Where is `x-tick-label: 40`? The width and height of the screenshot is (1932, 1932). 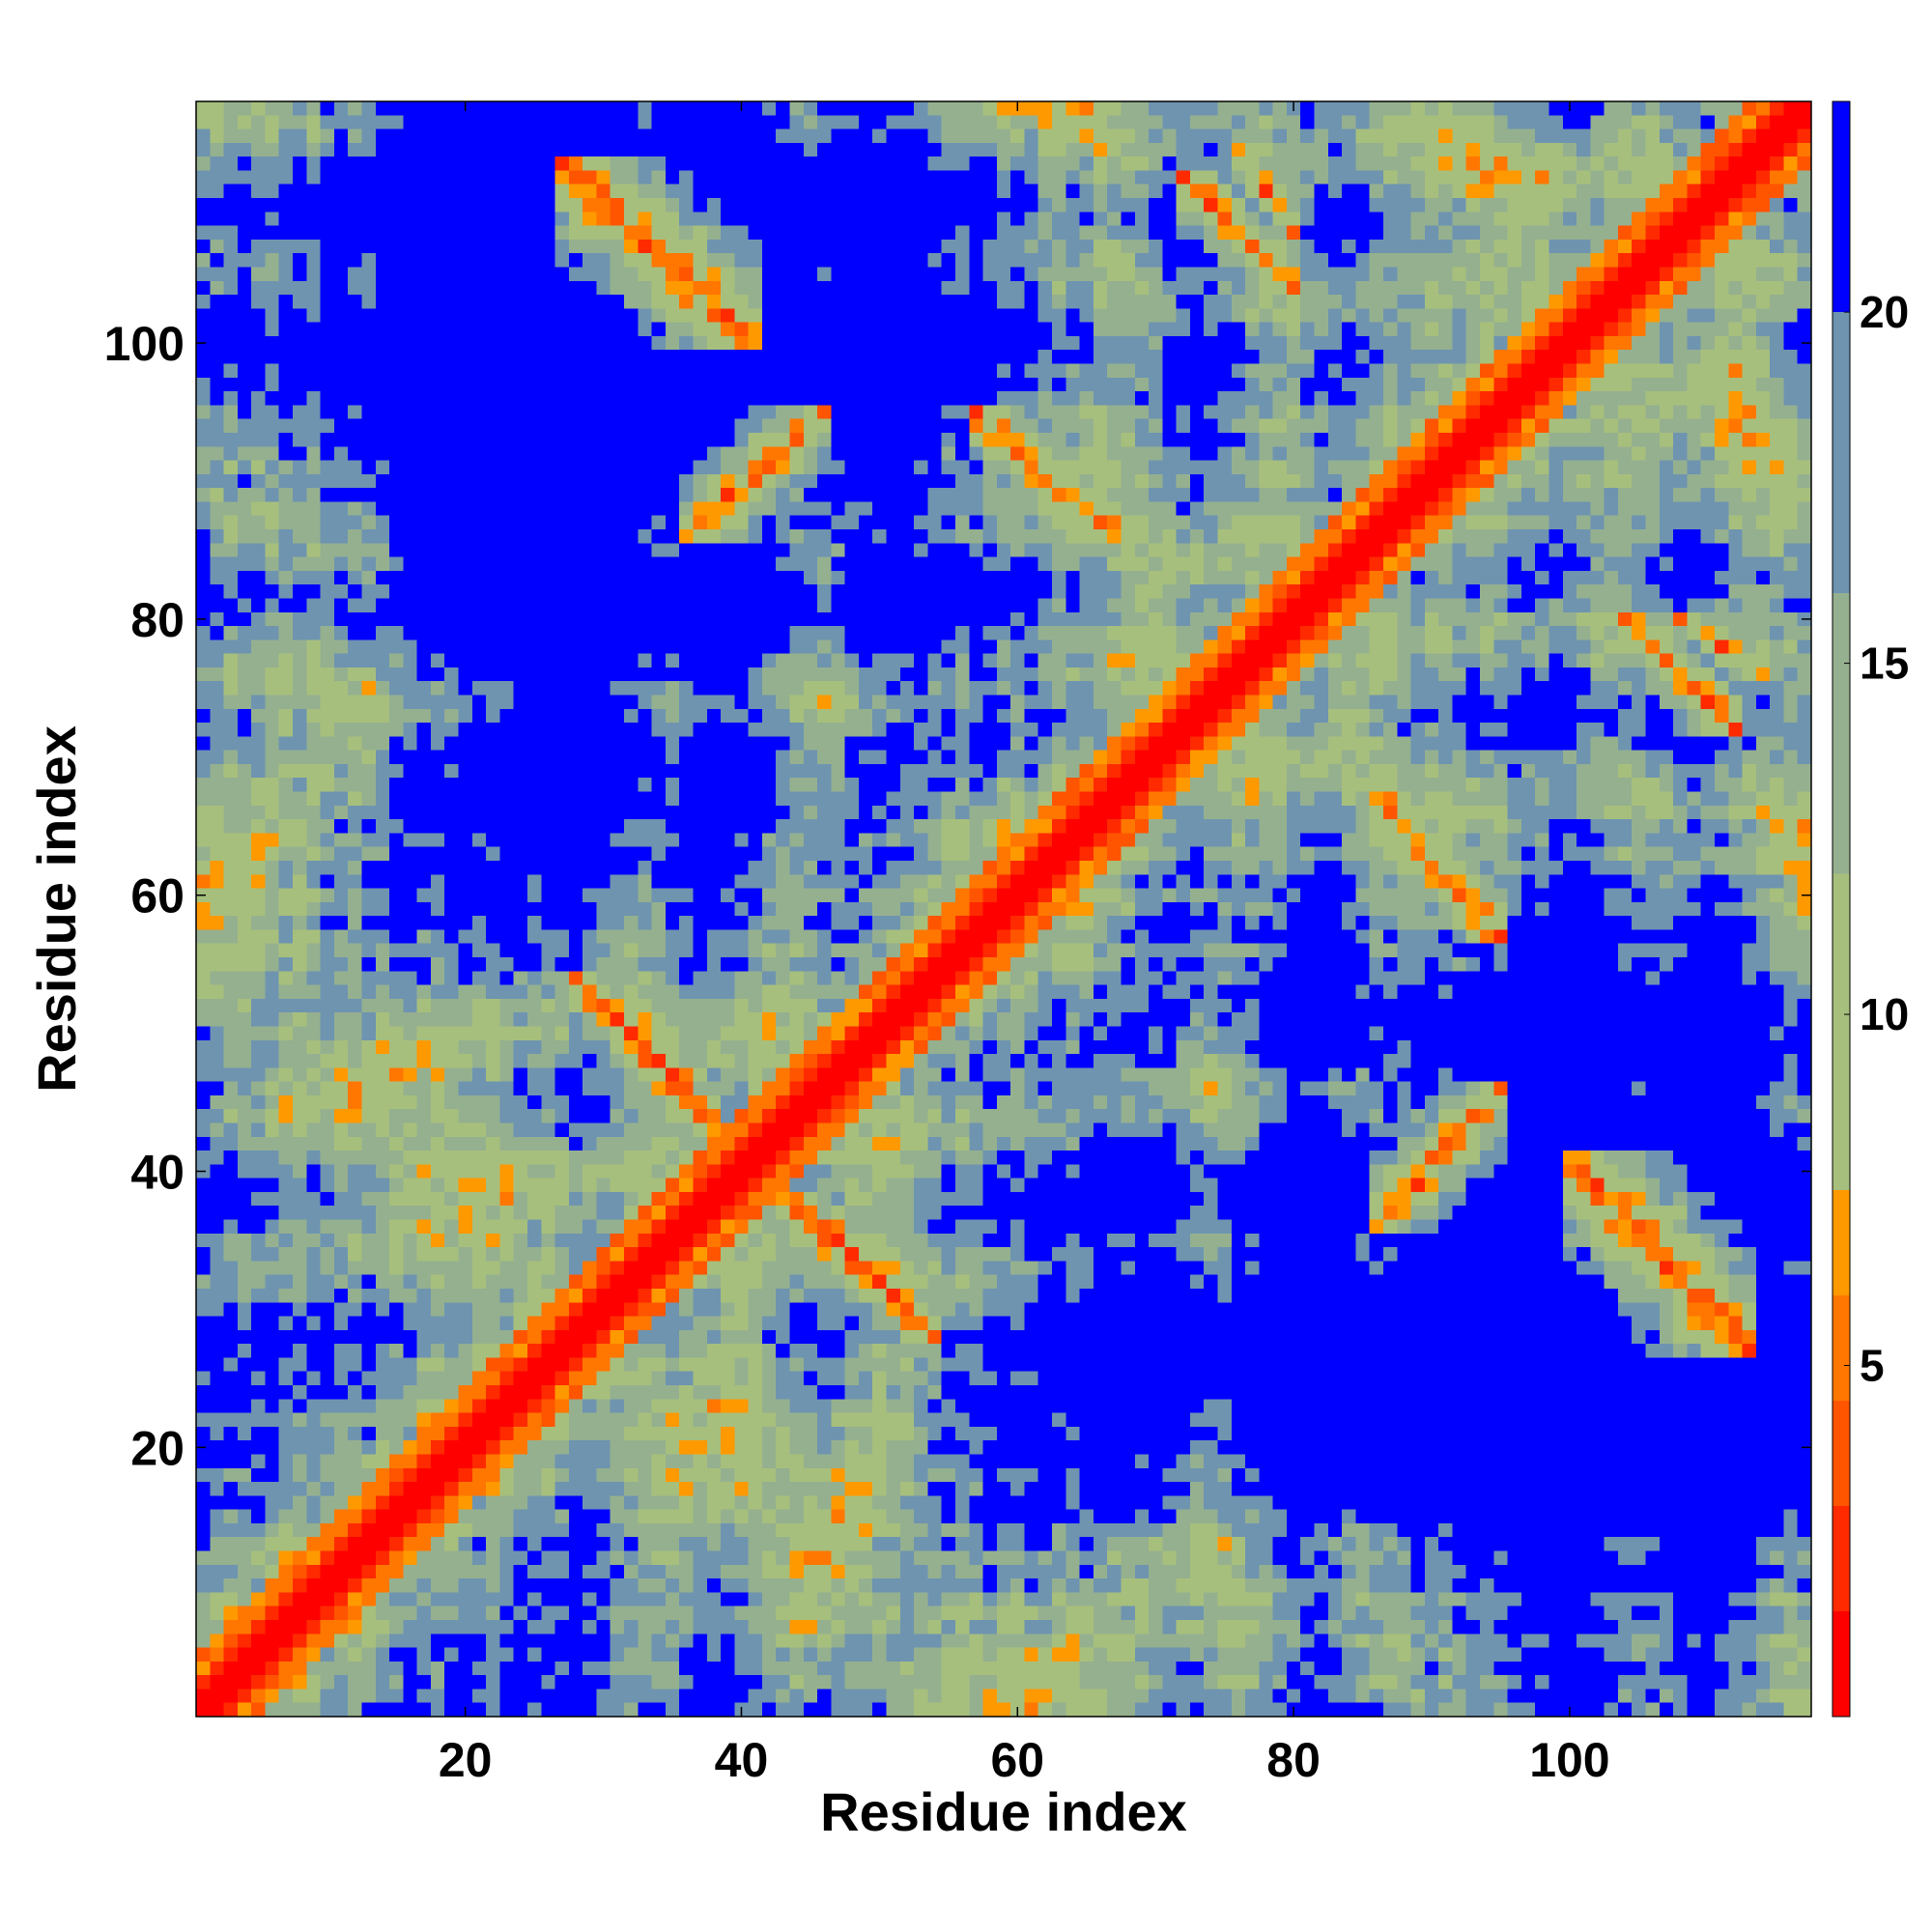 x-tick-label: 40 is located at coordinates (742, 1760).